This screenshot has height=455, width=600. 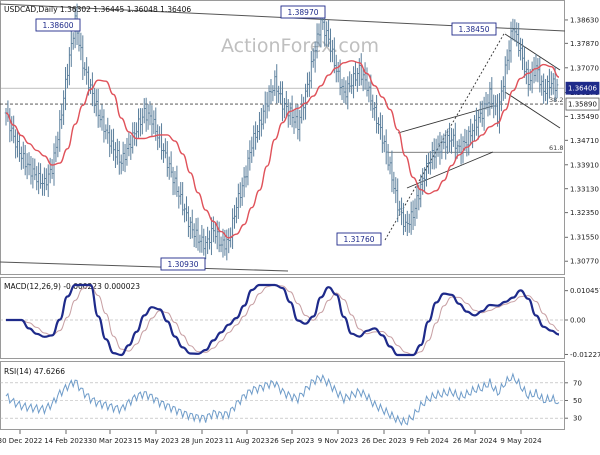 I want to click on annotation-label: 1.31760, so click(x=358, y=239).